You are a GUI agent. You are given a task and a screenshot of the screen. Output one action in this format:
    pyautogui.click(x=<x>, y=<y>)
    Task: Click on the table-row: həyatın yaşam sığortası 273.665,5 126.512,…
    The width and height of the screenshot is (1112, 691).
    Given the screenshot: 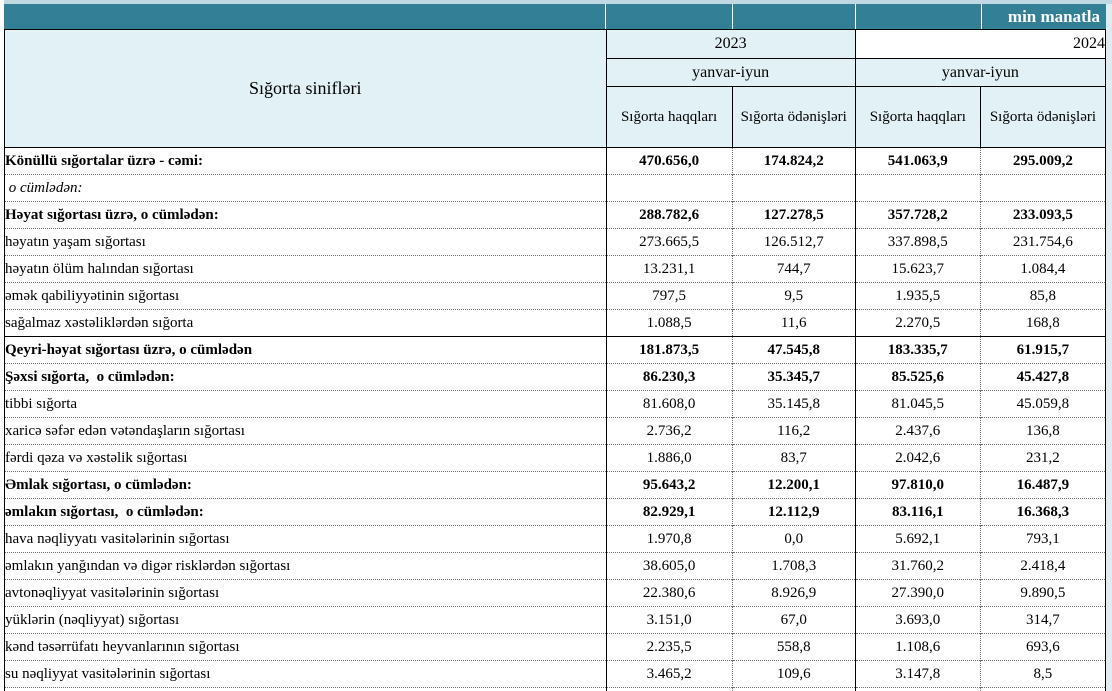 What is the action you would take?
    pyautogui.click(x=555, y=242)
    